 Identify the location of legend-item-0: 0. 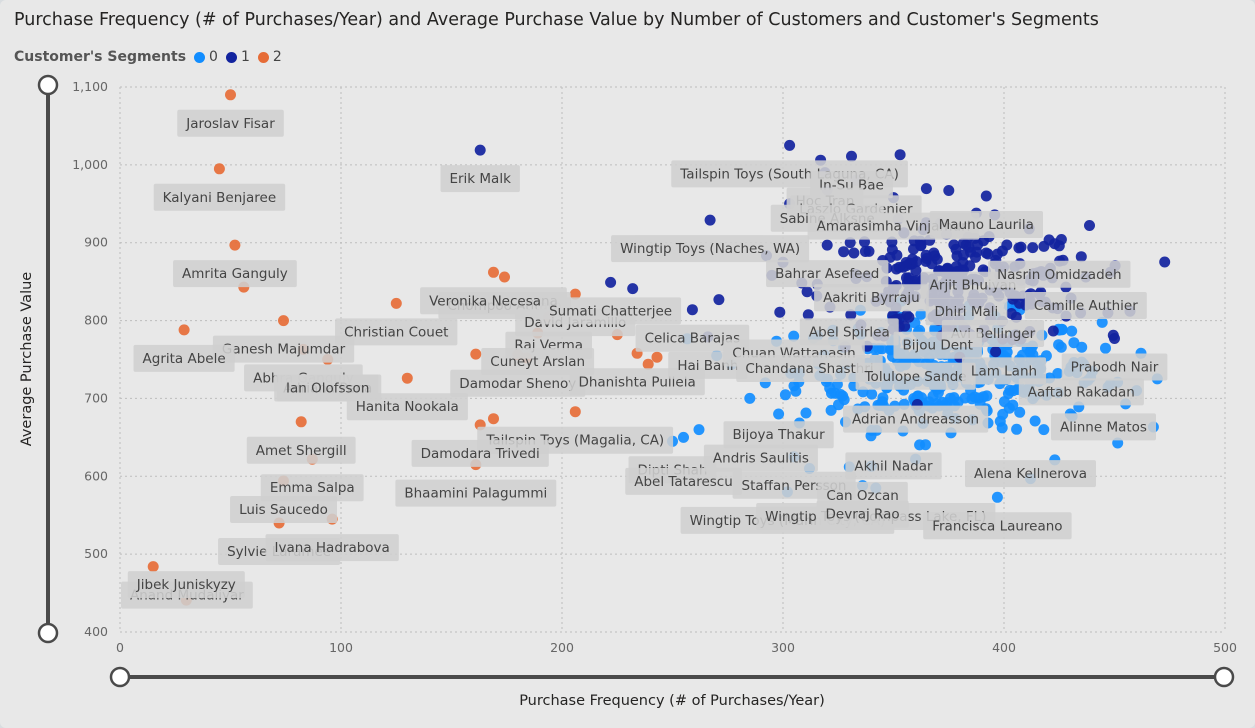
(206, 57).